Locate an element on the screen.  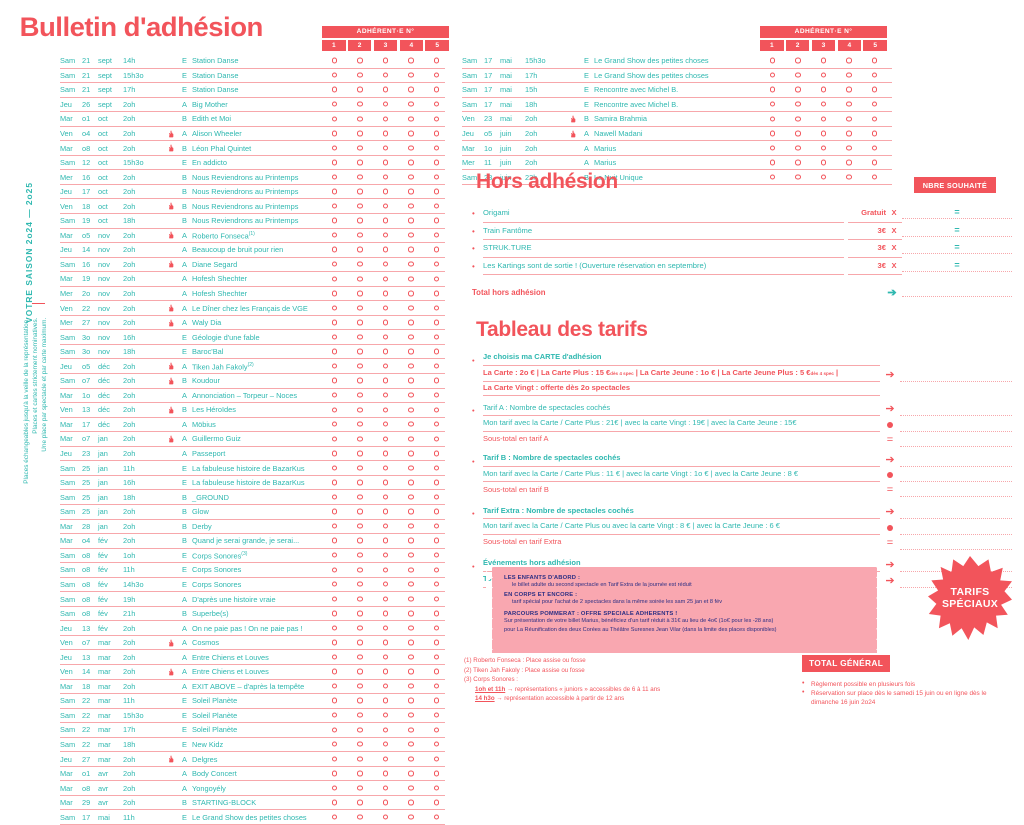
tarif-extra-price-field is located at coordinates (956, 530).